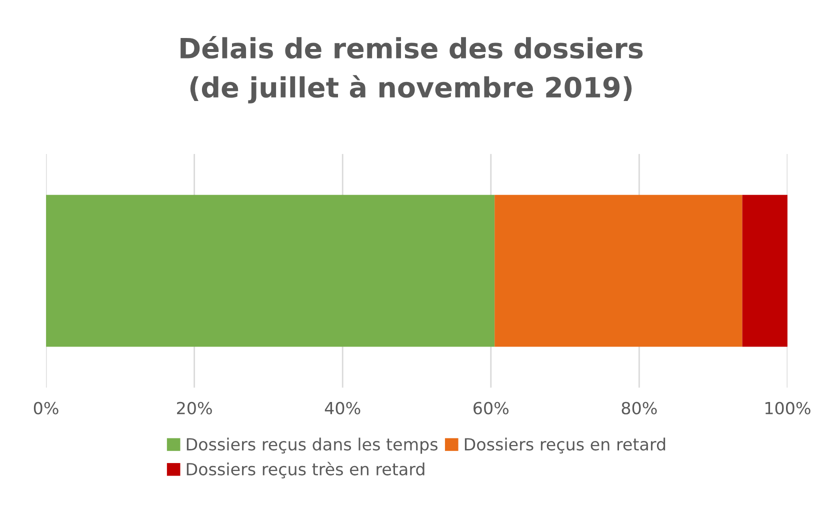  Describe the element at coordinates (565, 446) in the screenshot. I see `legend-label: Dossiers reçus en retard` at that location.